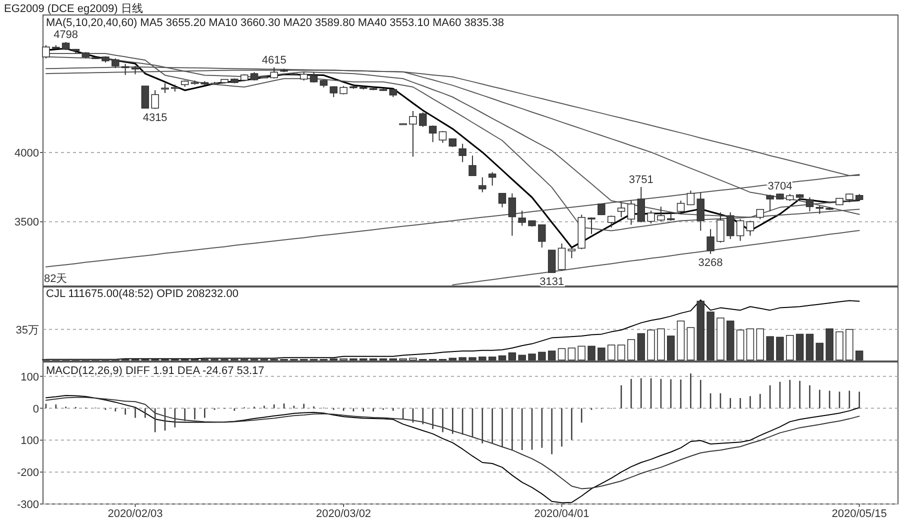 The image size is (900, 518). Describe the element at coordinates (135, 513) in the screenshot. I see `x-tick-label: 2020/02/03` at that location.